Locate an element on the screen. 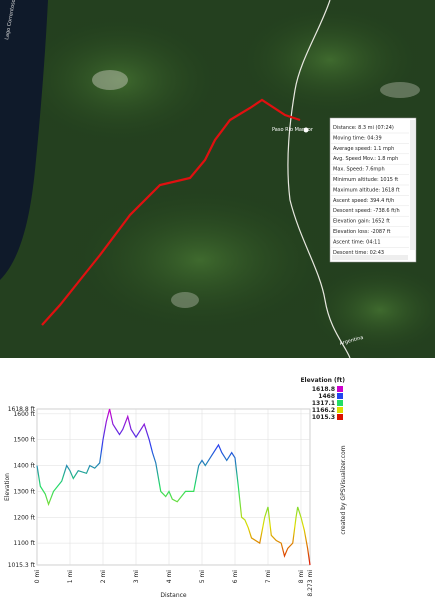  legend-label: 1618.8 is located at coordinates (323, 389).